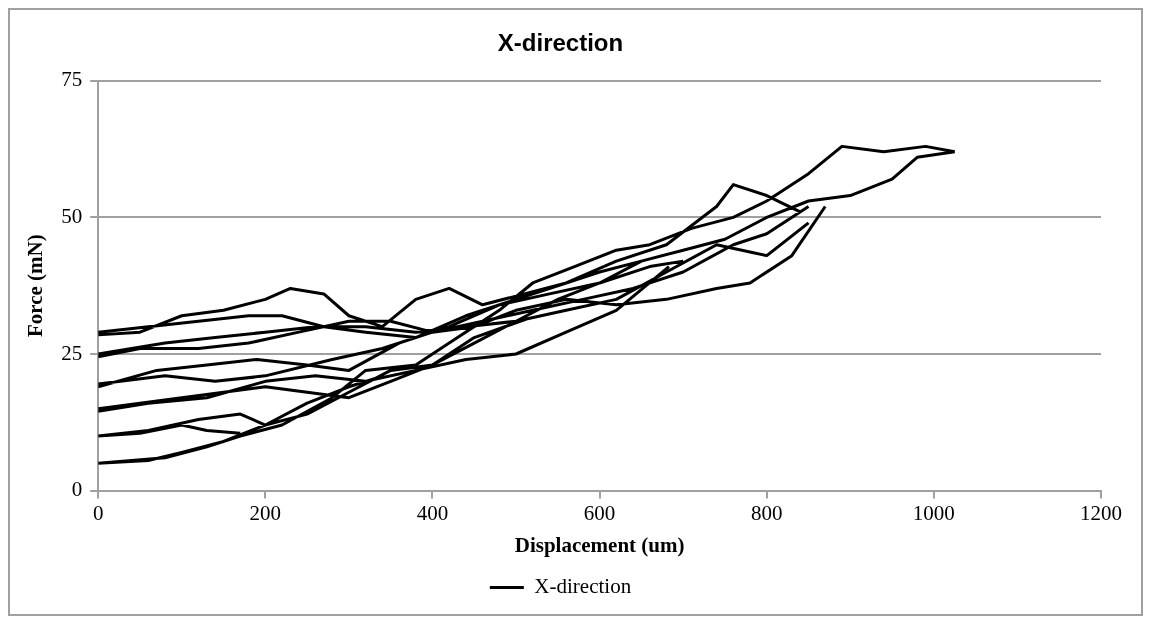 The image size is (1151, 626). Describe the element at coordinates (77, 489) in the screenshot. I see `y-tick-label: 0` at that location.